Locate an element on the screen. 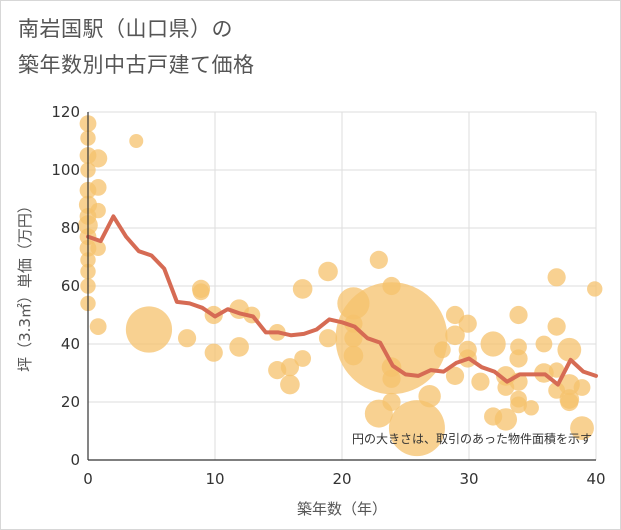 This screenshot has height=530, width=621. y-tick-label: 80 is located at coordinates (70, 228).